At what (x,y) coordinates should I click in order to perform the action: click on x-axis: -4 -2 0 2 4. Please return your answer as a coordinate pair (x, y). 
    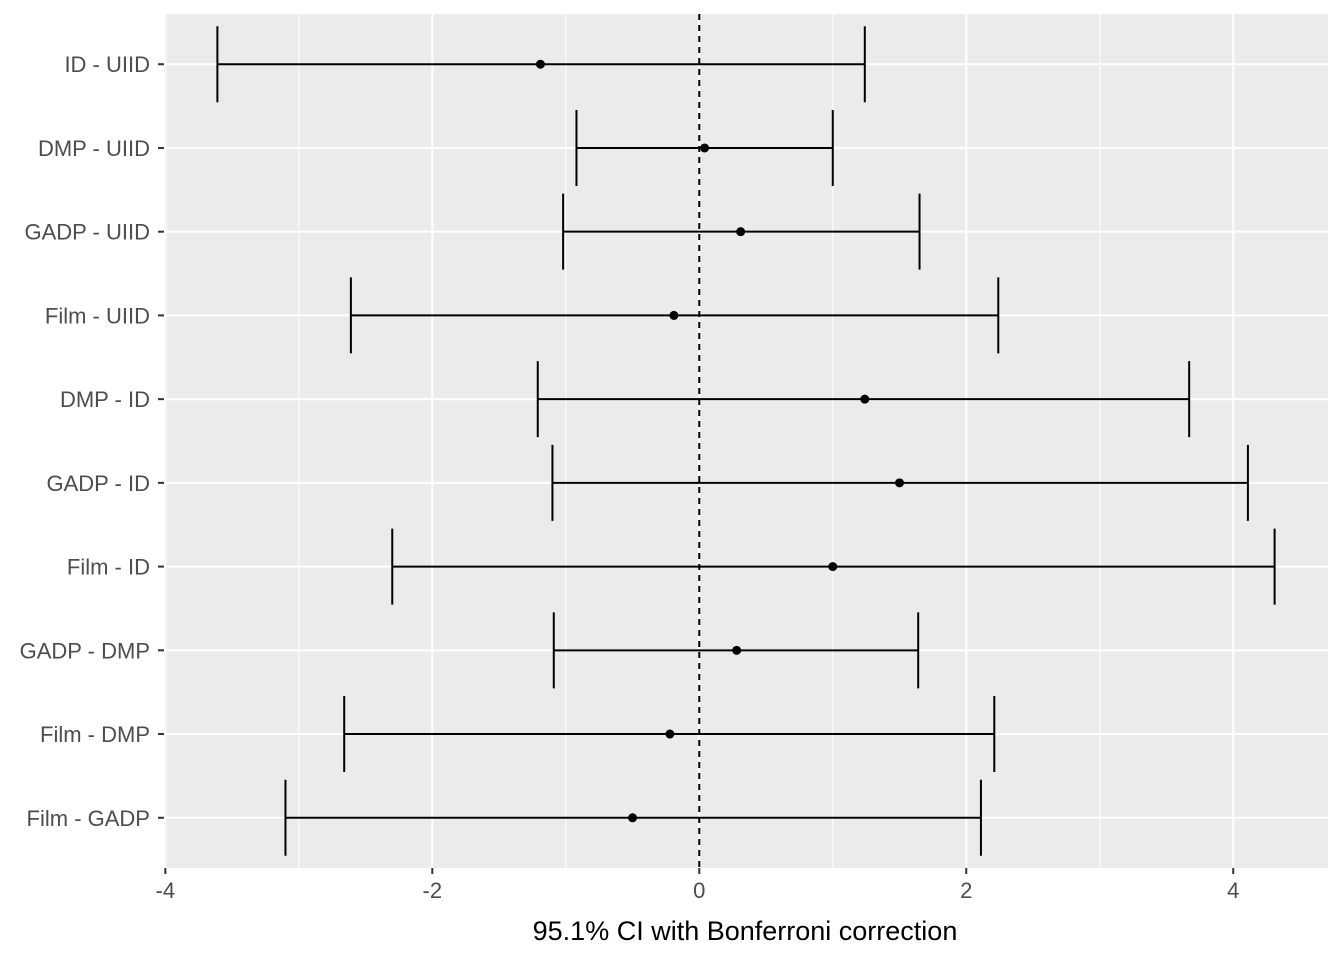
    Looking at the image, I should click on (697, 885).